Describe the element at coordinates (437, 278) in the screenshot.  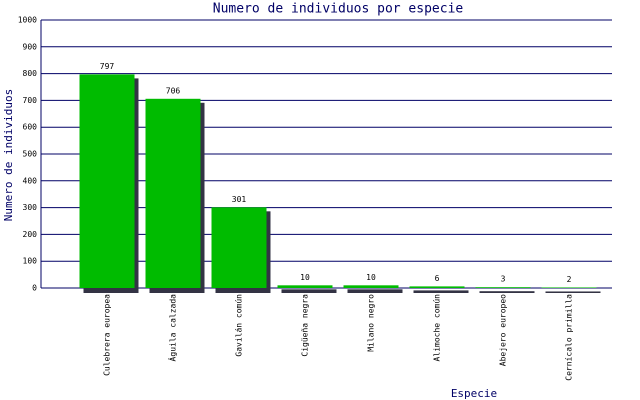
I see `data-label: 6` at that location.